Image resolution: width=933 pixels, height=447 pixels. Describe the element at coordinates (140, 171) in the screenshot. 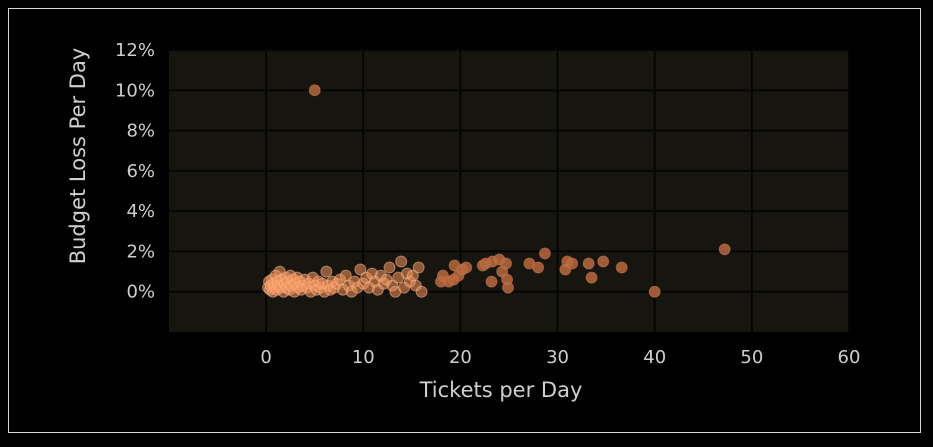

I see `y-tick-label: 6%` at that location.